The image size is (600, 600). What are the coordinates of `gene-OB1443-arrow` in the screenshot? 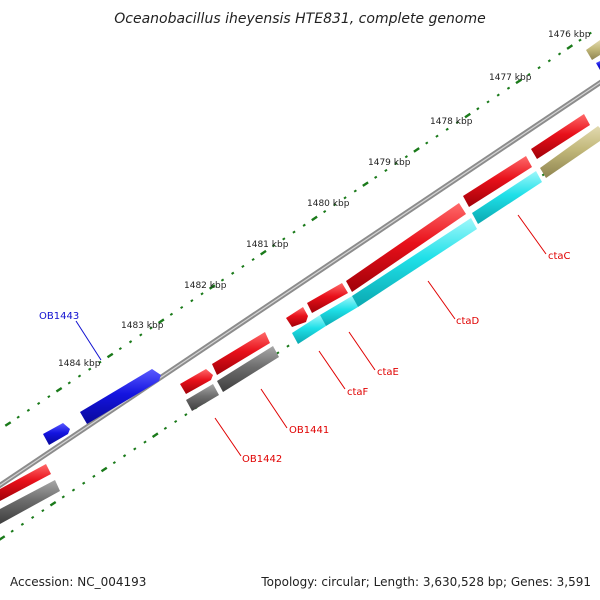 It's located at (120, 396).